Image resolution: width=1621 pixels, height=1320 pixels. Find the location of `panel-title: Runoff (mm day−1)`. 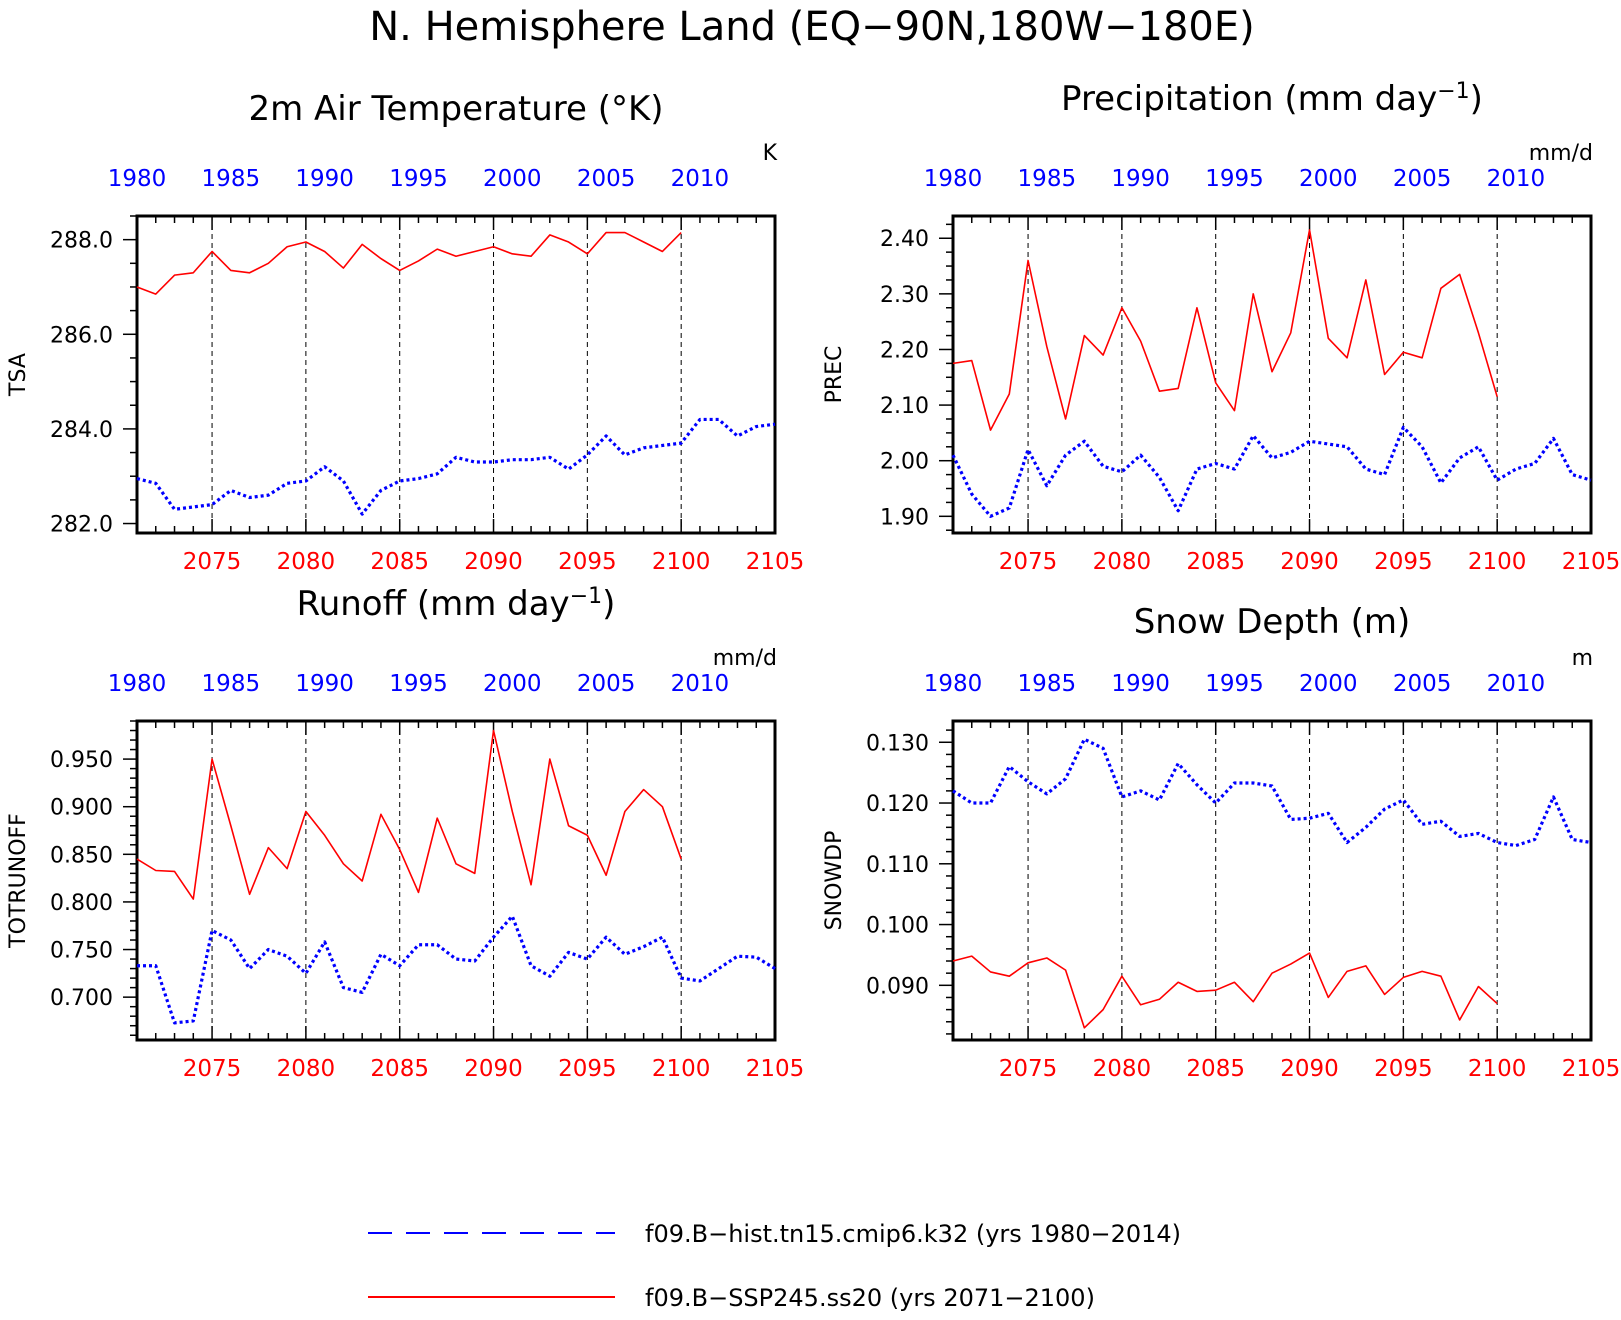

panel-title: Runoff (mm day−1) is located at coordinates (456, 604).